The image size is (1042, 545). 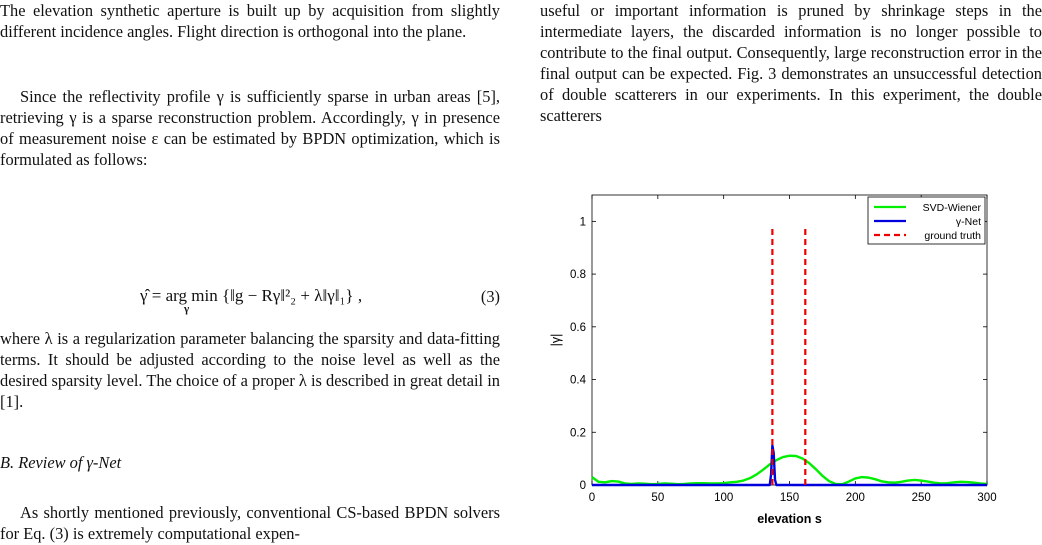 I want to click on equation-number: (3), so click(x=490, y=296).